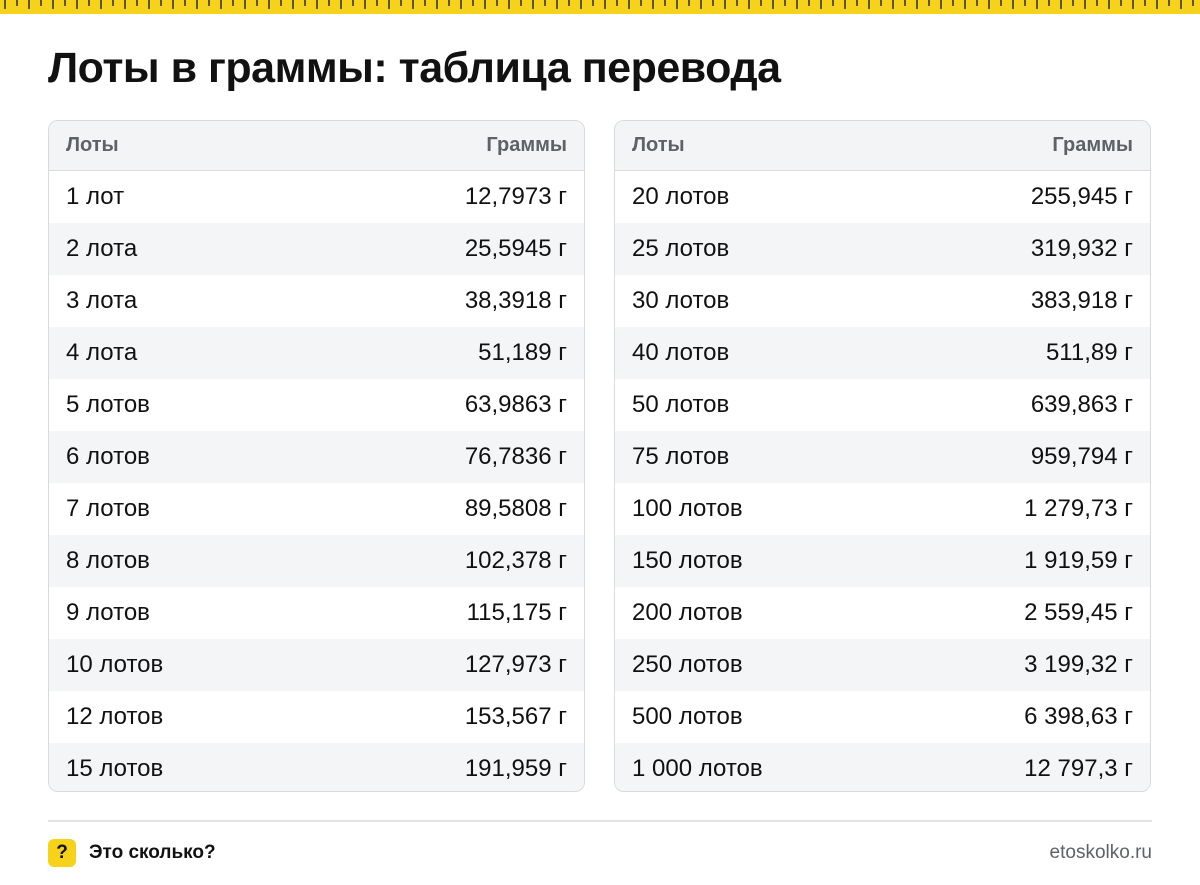  I want to click on table-row: 1 000 лотов 12 797,3 г, so click(882, 767).